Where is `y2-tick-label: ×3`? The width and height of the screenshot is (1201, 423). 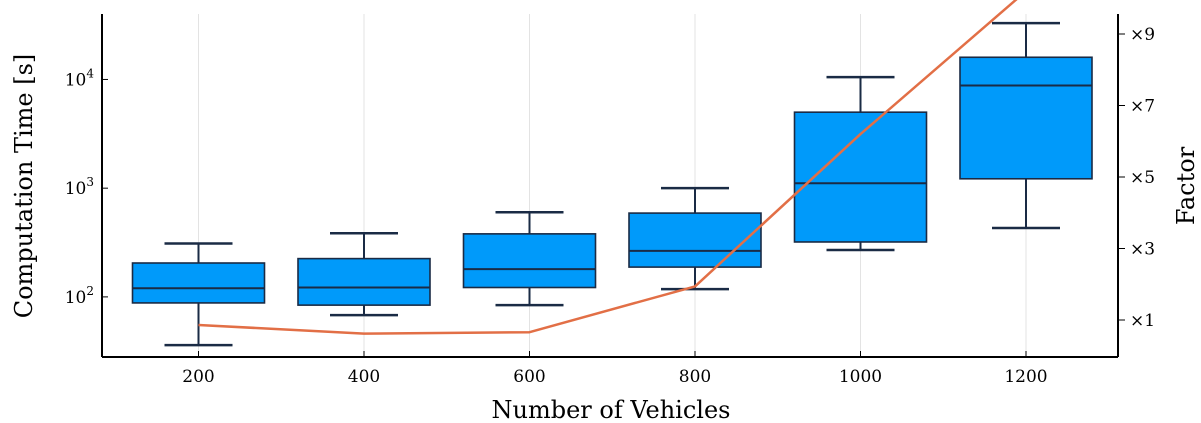 y2-tick-label: ×3 is located at coordinates (1142, 250).